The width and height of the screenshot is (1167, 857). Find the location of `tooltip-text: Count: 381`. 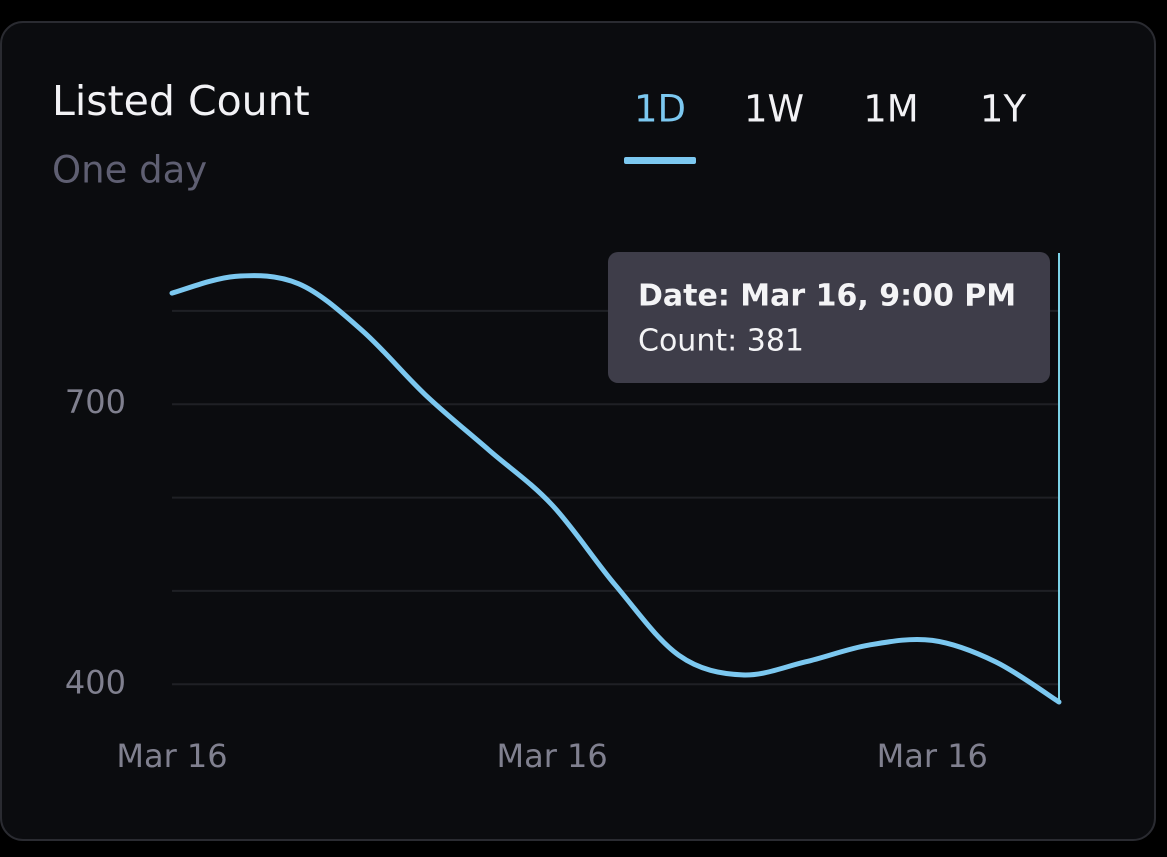

tooltip-text: Count: 381 is located at coordinates (721, 341).